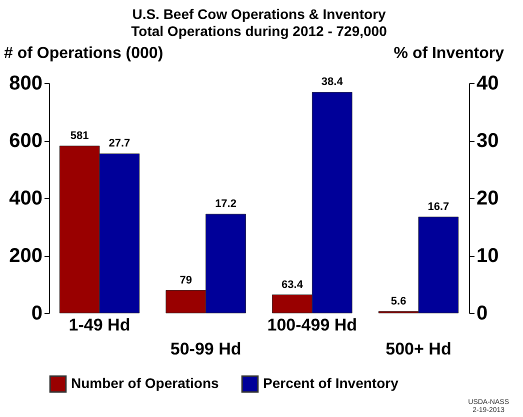 Image resolution: width=523 pixels, height=417 pixels. What do you see at coordinates (487, 256) in the screenshot?
I see `y2-tick-label: 10` at bounding box center [487, 256].